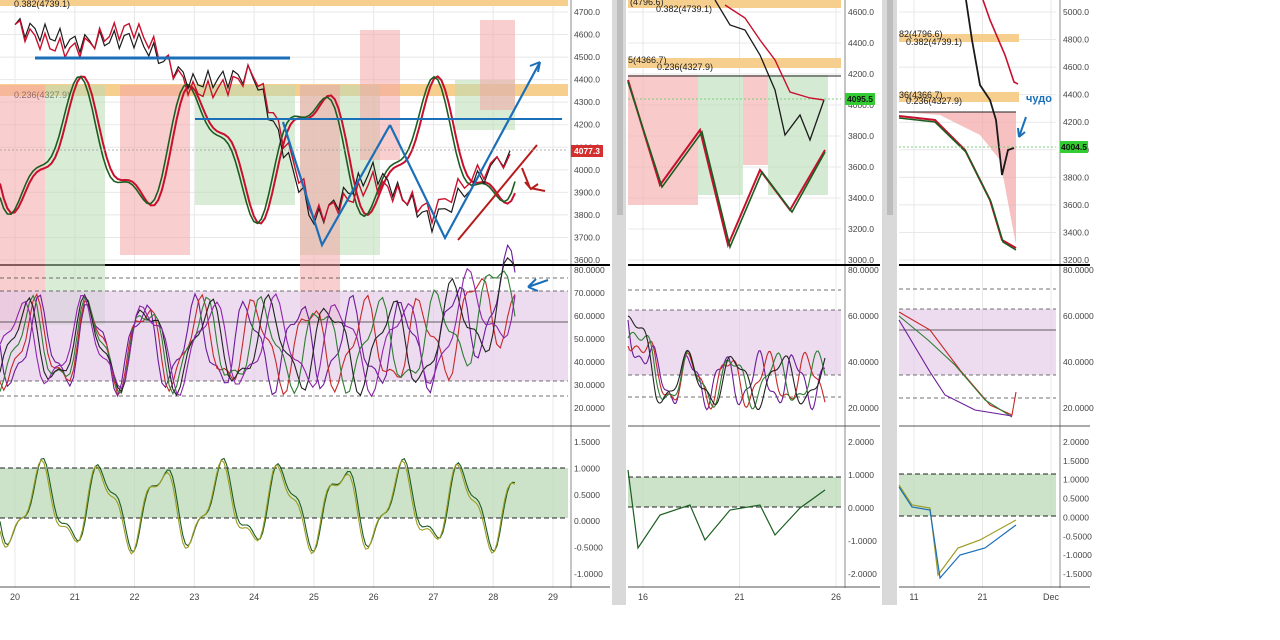 The height and width of the screenshot is (640, 1280). I want to click on x-tick-label: 25, so click(314, 597).